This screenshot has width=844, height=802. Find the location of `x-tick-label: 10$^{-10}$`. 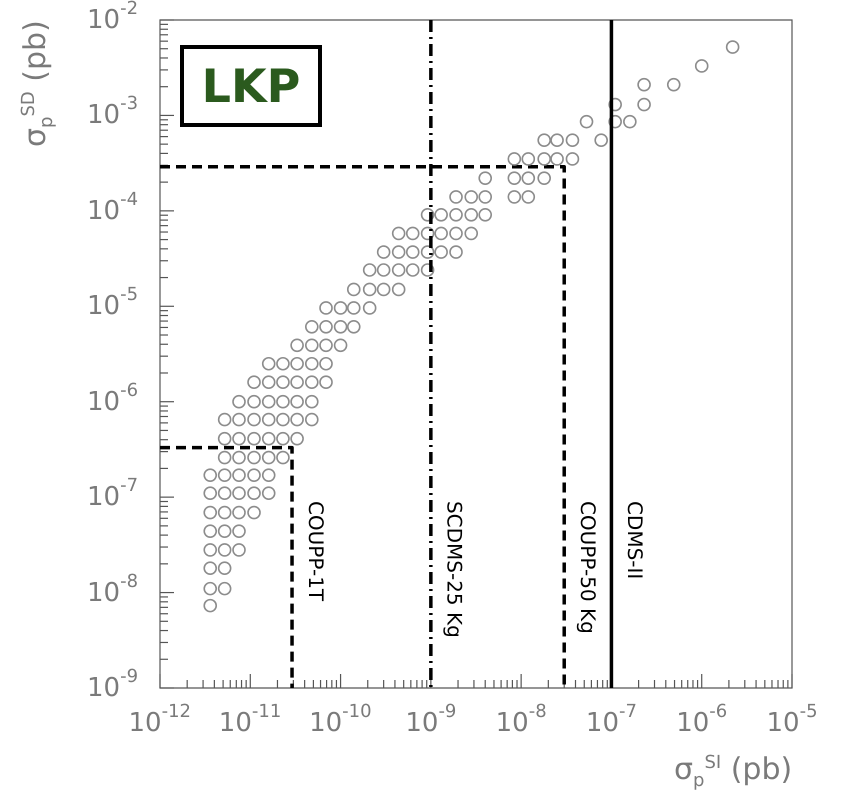

x-tick-label: 10$^{-10}$ is located at coordinates (340, 719).